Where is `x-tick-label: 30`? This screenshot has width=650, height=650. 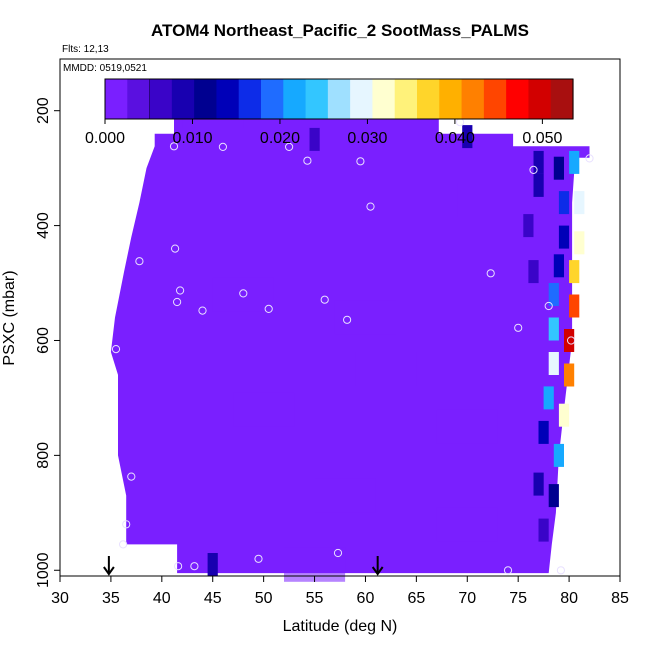 x-tick-label: 30 is located at coordinates (60, 598).